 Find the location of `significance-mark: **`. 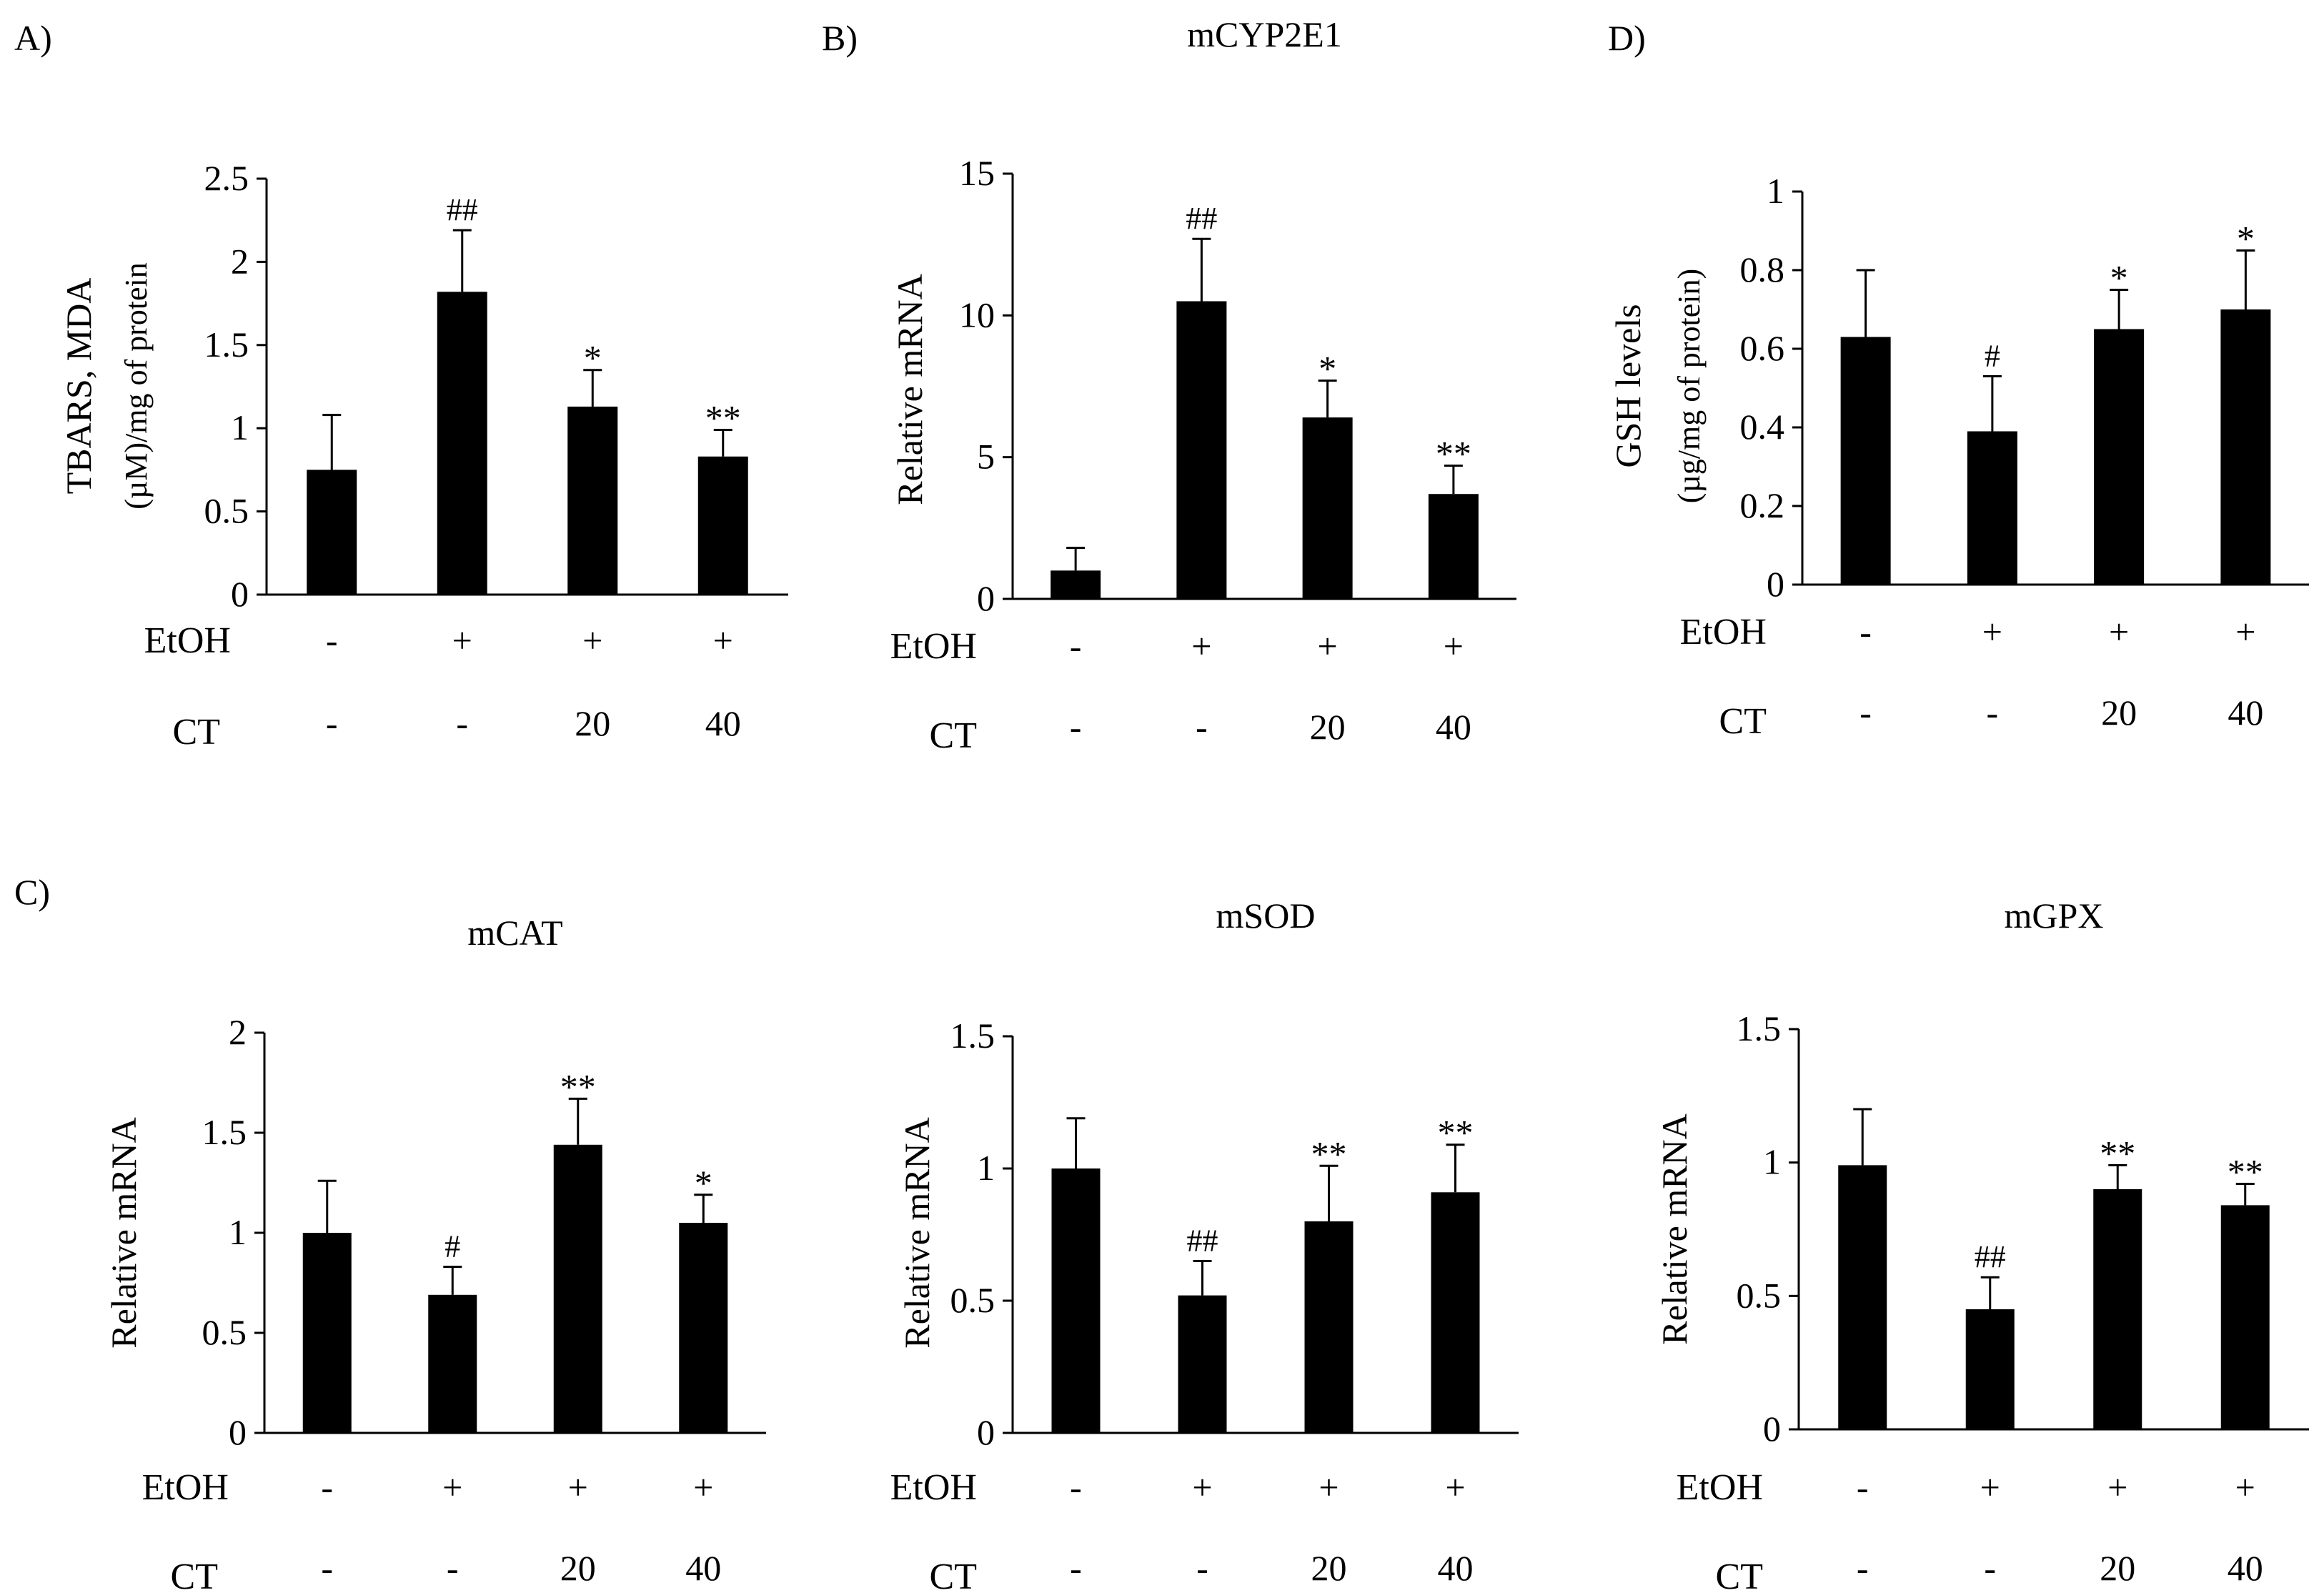

significance-mark: ** is located at coordinates (723, 418).